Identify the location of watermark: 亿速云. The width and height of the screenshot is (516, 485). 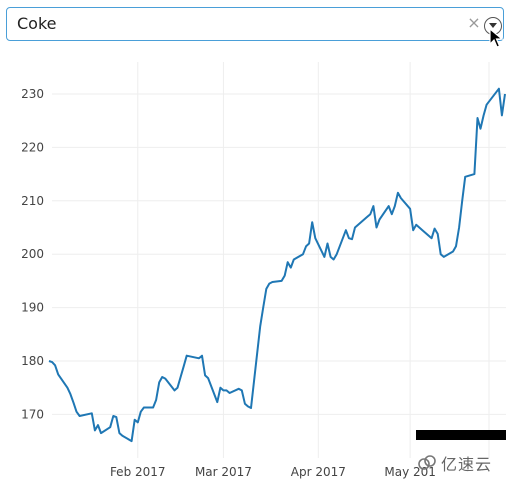
(455, 463).